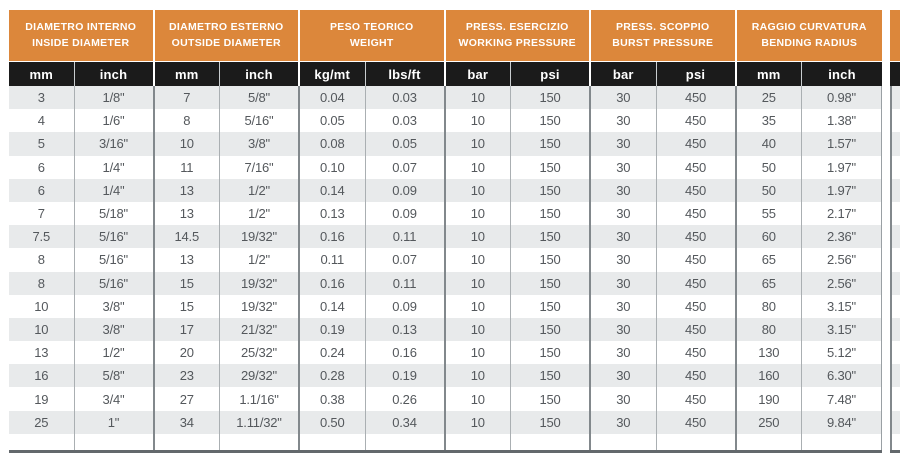 This screenshot has width=900, height=461. What do you see at coordinates (42, 399) in the screenshot?
I see `data-cell: 19` at bounding box center [42, 399].